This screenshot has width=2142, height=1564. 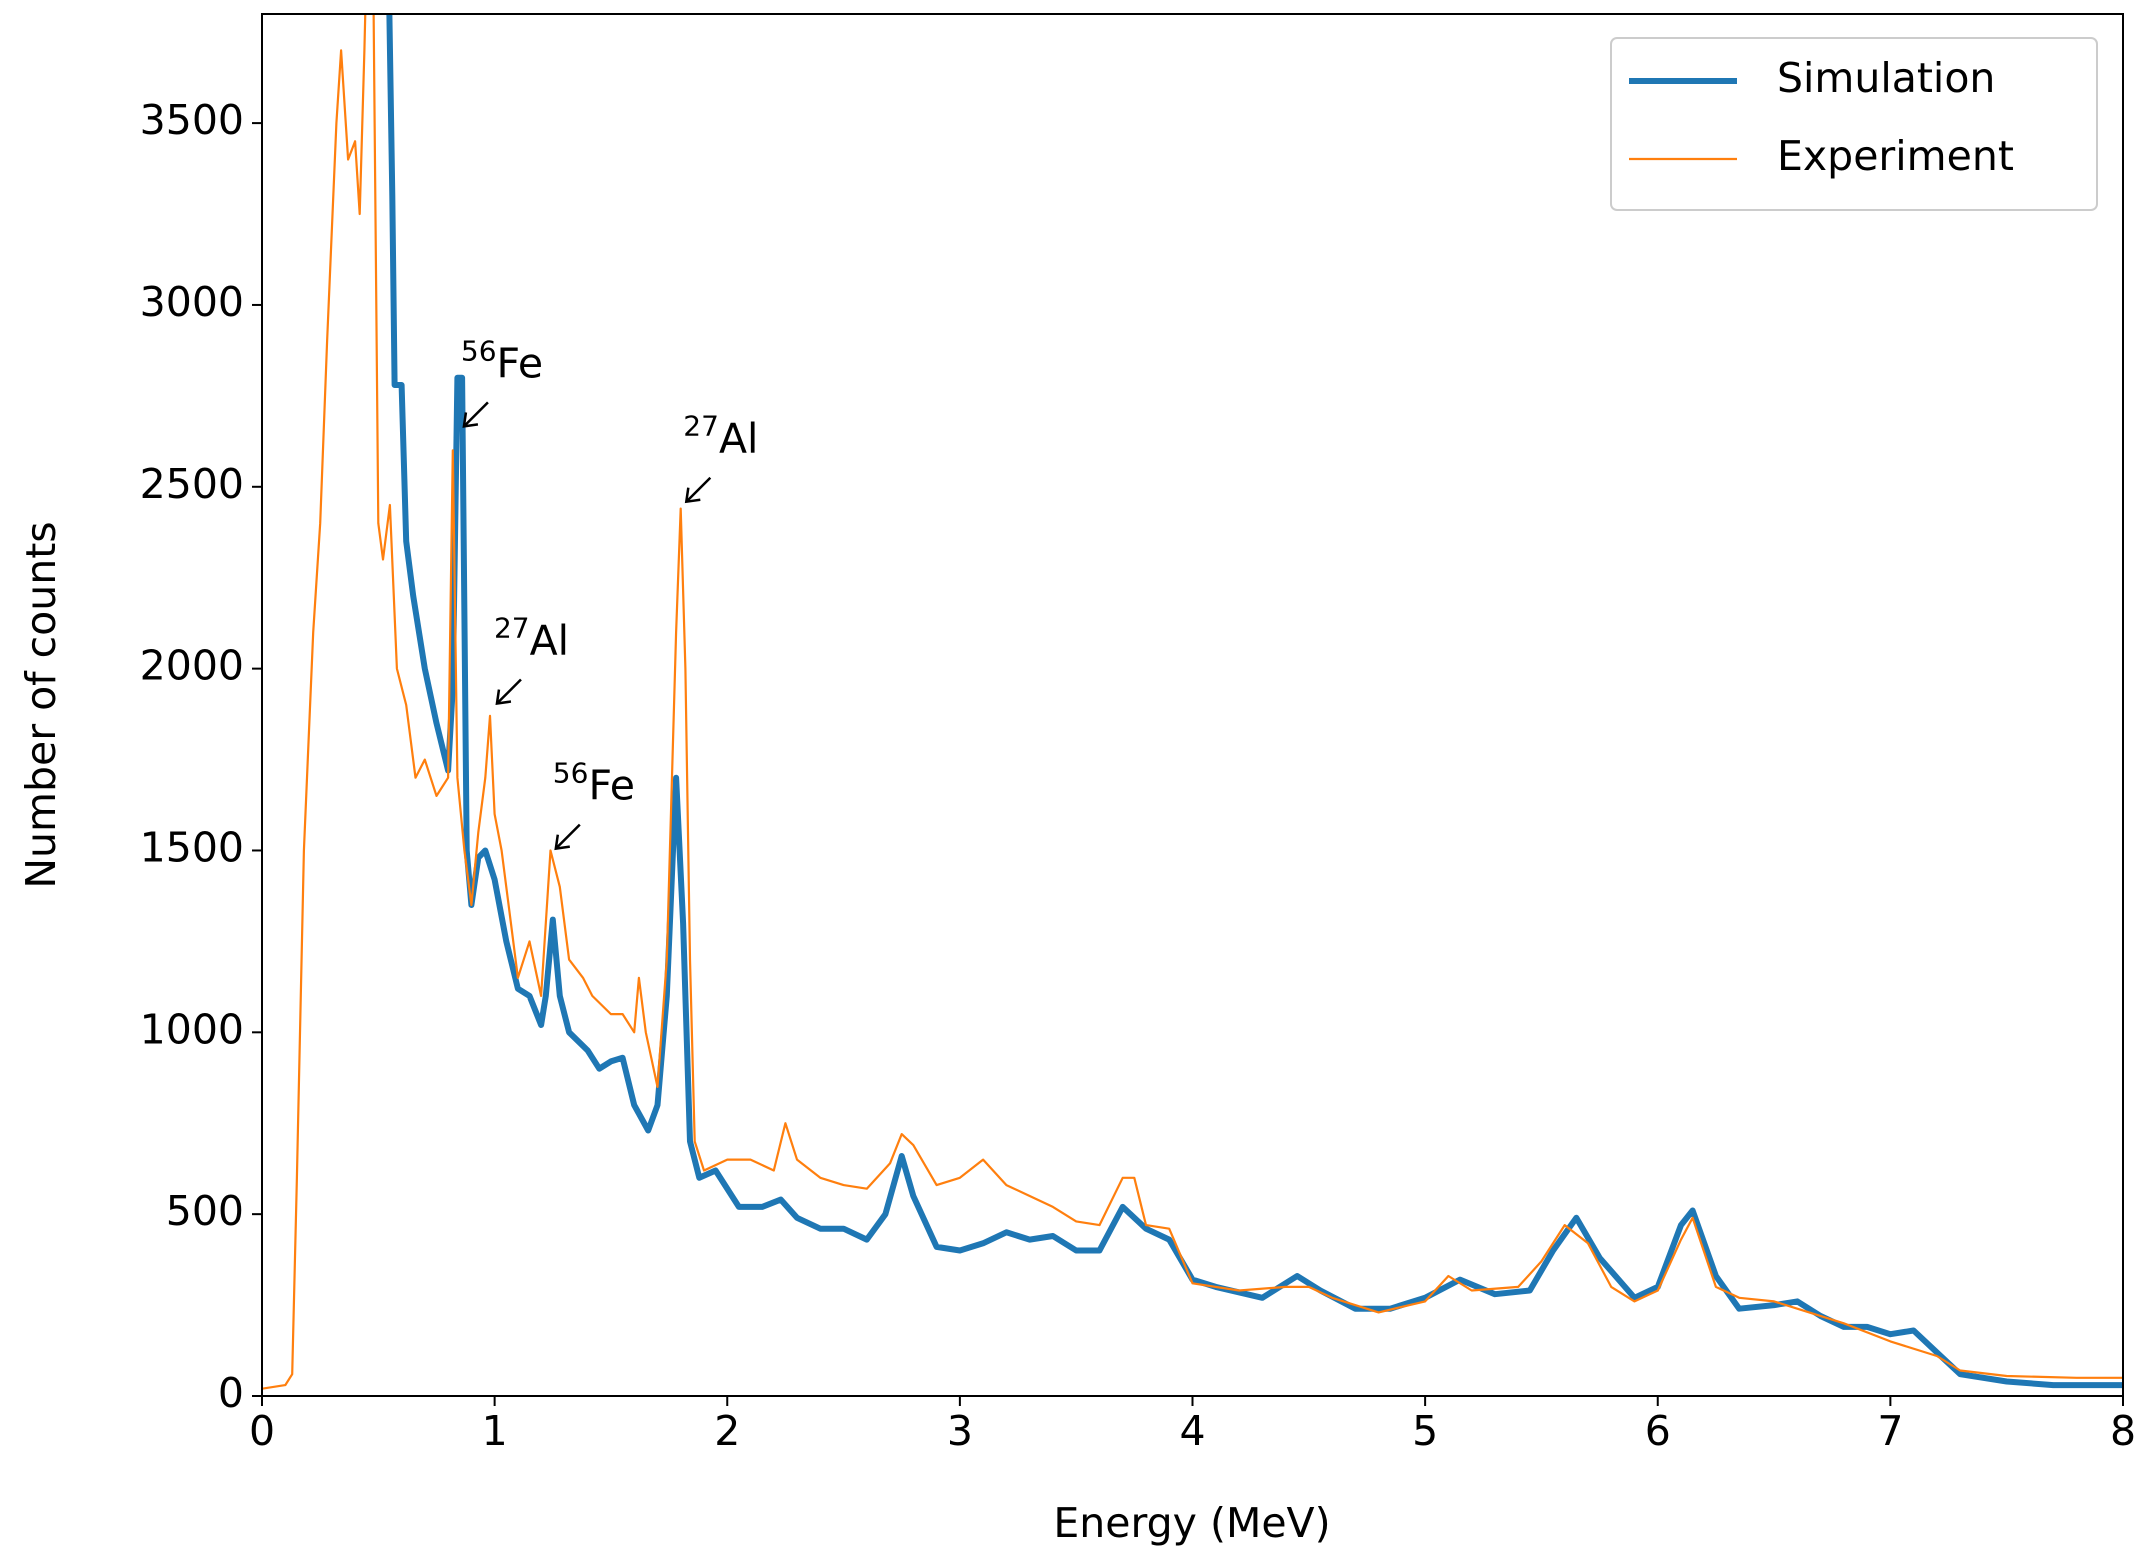 I want to click on x-tick-label: 0, so click(x=262, y=1431).